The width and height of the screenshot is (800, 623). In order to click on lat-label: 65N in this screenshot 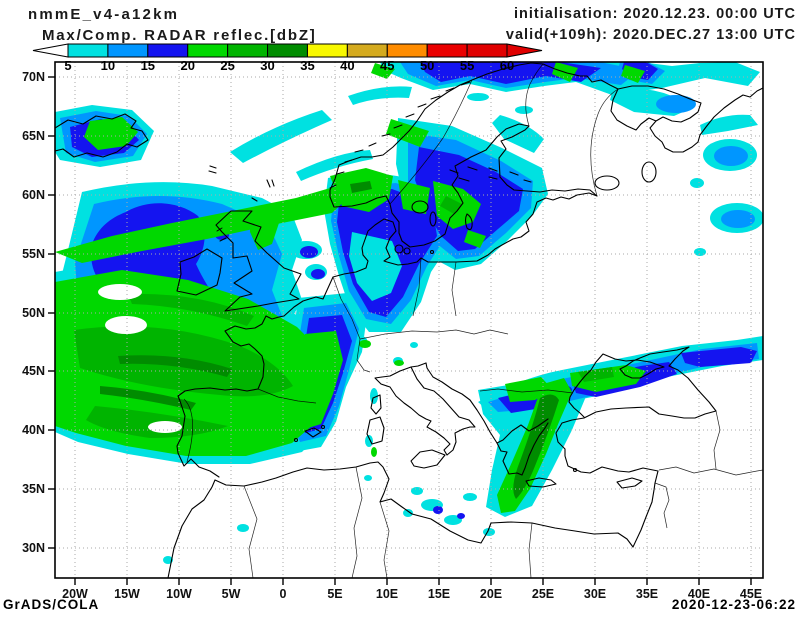, I will do `click(33, 136)`.